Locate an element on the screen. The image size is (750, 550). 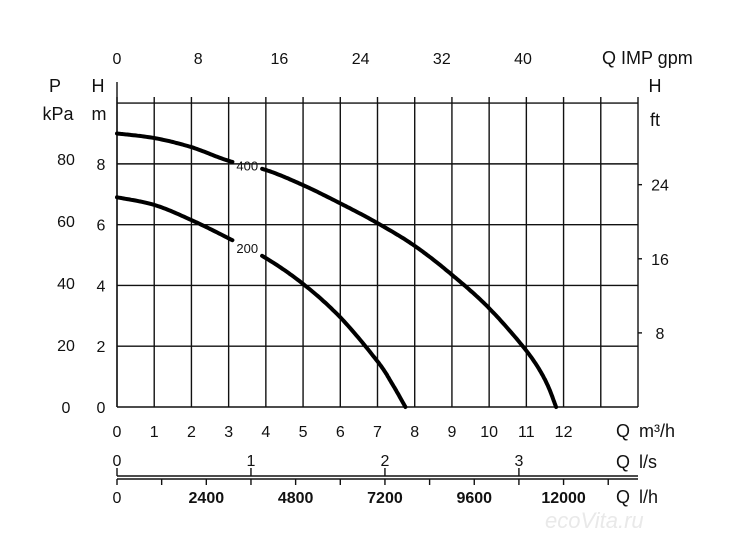
y-label-h-left: H is located at coordinates (98, 86).